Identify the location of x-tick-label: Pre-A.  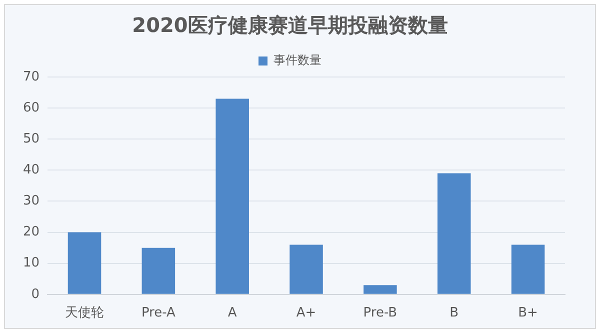
(158, 313).